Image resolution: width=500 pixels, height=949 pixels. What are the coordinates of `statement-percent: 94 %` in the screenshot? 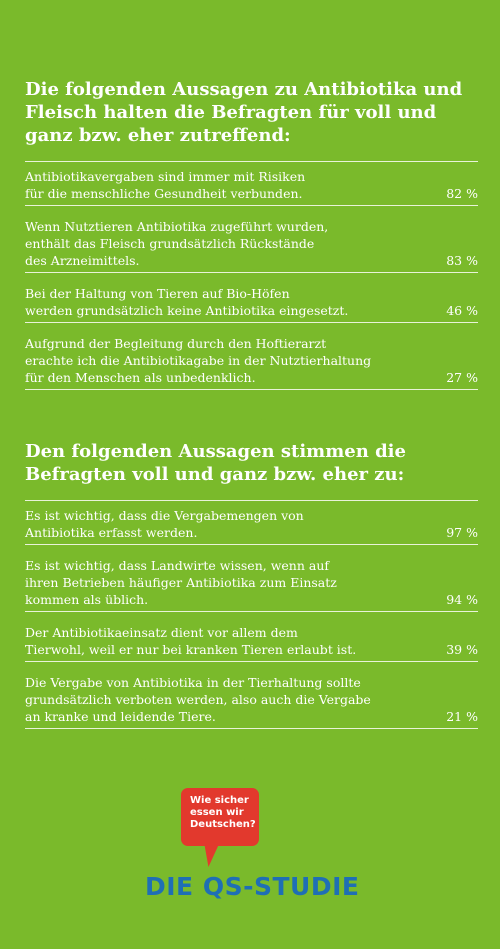 It's located at (462, 599).